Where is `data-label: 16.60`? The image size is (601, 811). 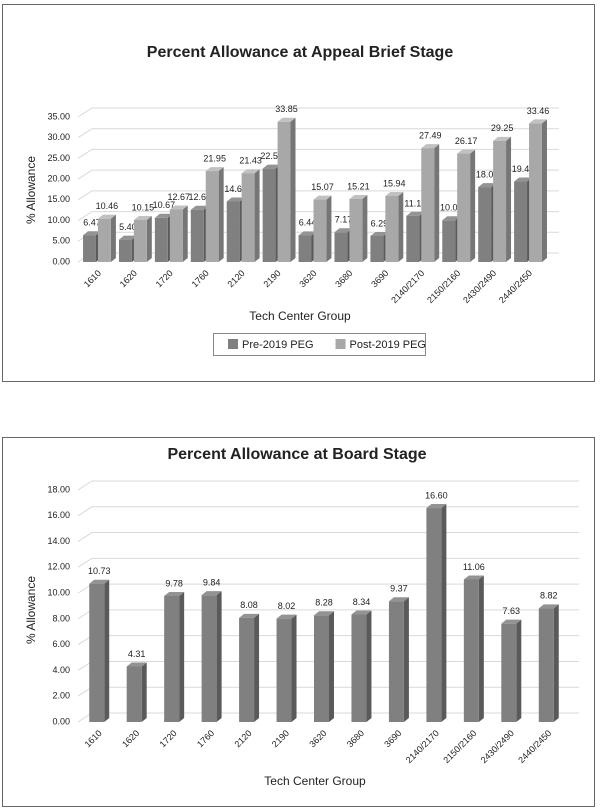
data-label: 16.60 is located at coordinates (436, 495).